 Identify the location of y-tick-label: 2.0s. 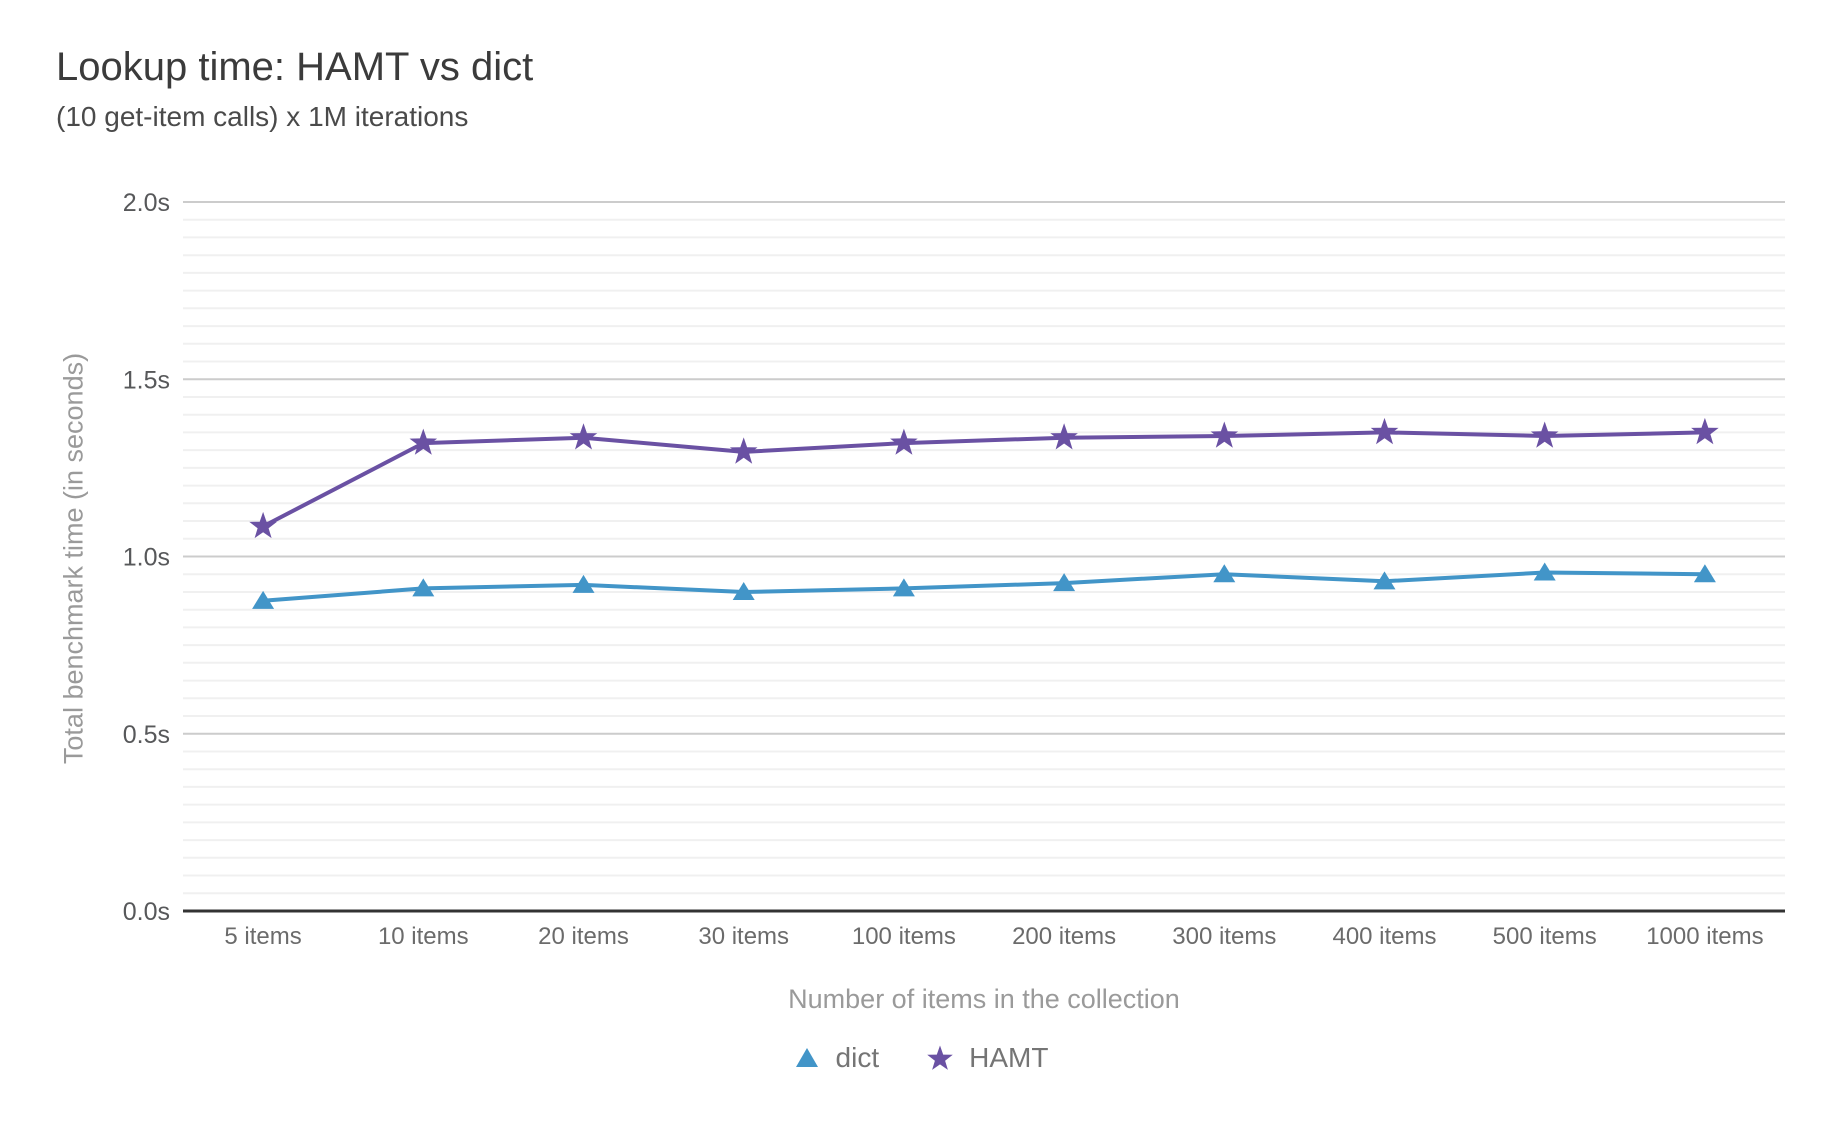
(146, 203).